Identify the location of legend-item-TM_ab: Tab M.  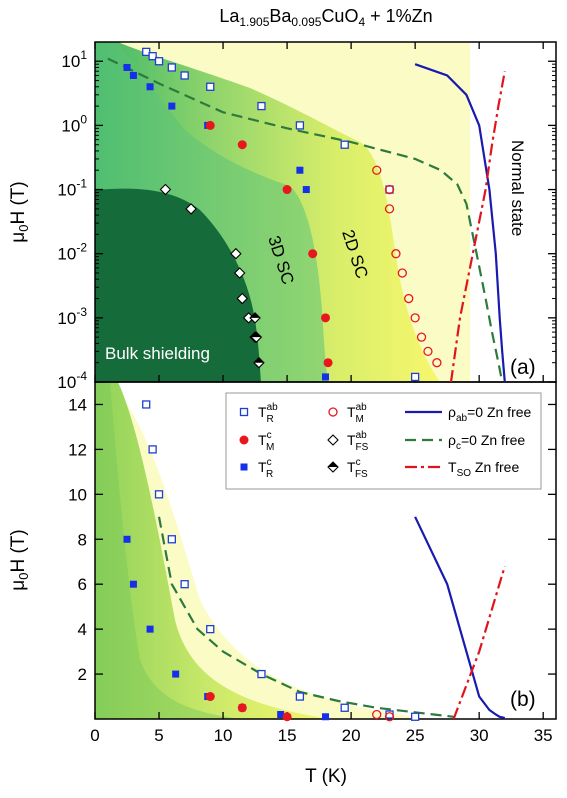
(347, 413).